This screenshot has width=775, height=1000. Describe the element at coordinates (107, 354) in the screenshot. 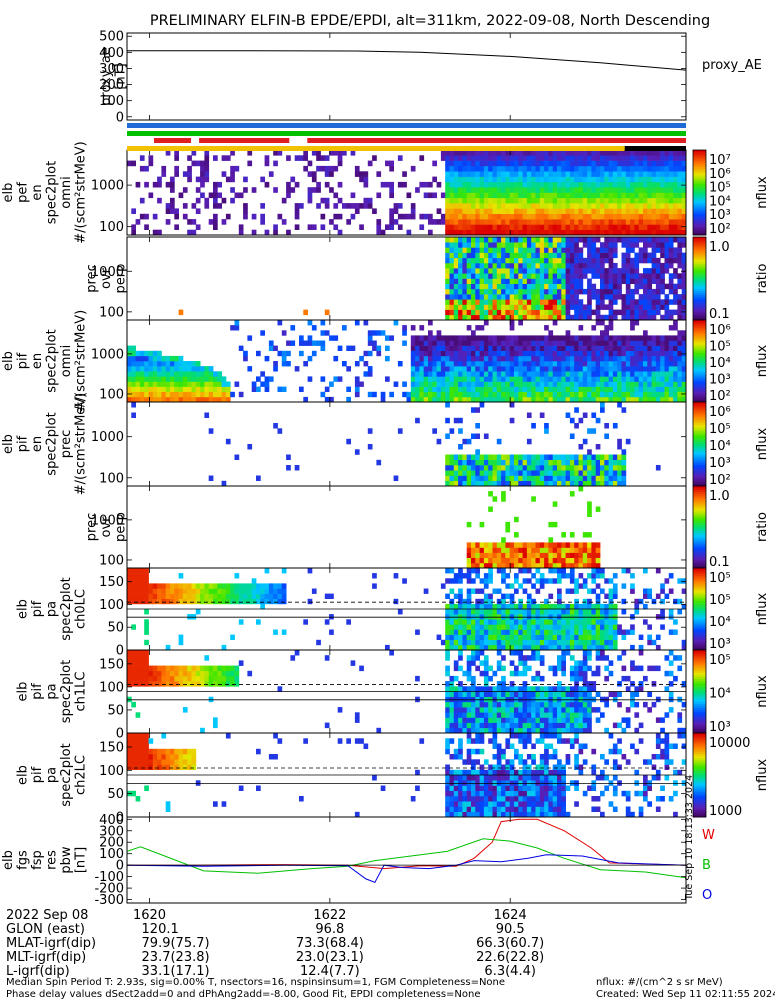

I see `y-tick-label: 1000` at that location.